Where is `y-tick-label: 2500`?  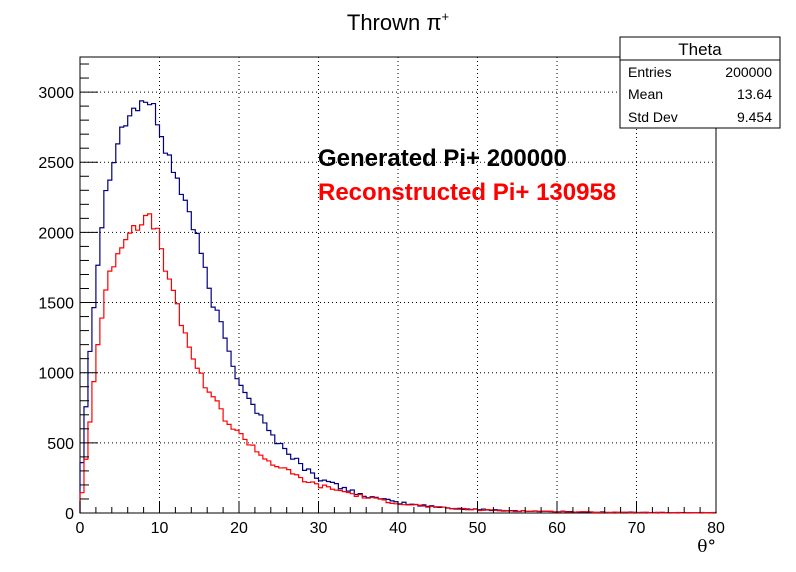 y-tick-label: 2500 is located at coordinates (56, 163).